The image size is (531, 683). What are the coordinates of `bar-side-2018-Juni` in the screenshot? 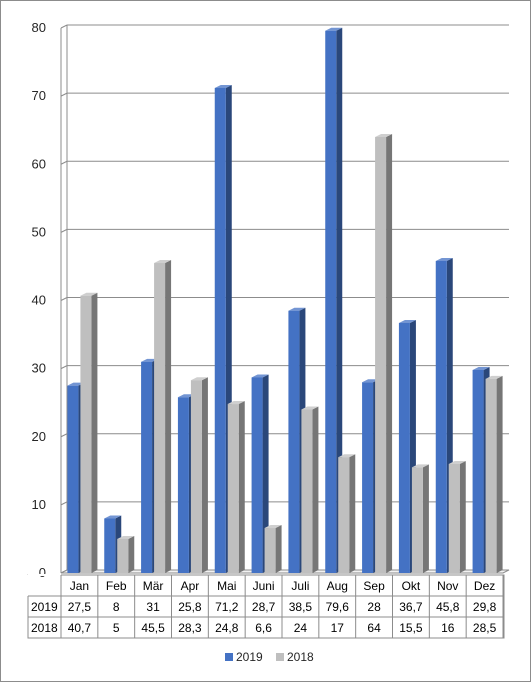 It's located at (278, 549).